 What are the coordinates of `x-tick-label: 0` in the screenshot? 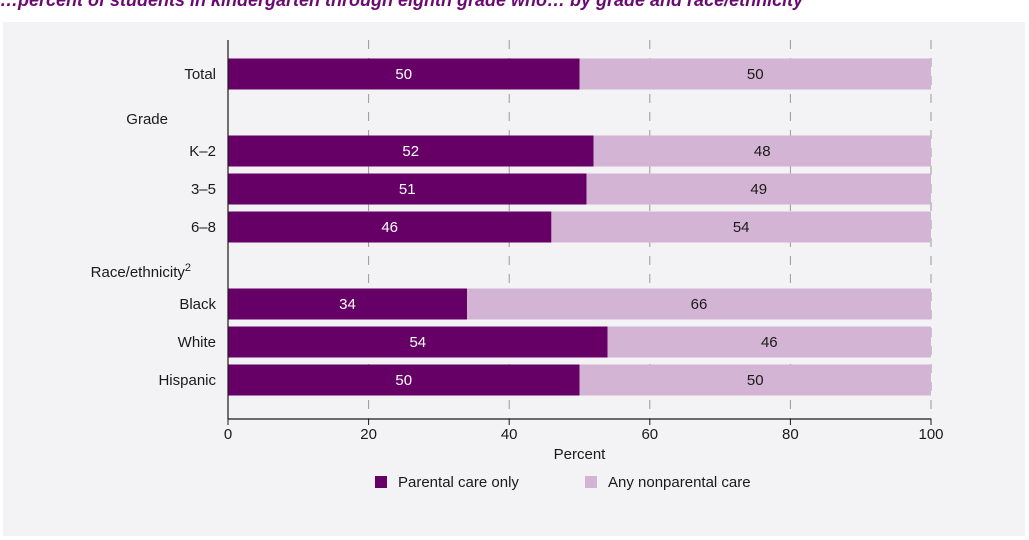 It's located at (228, 434).